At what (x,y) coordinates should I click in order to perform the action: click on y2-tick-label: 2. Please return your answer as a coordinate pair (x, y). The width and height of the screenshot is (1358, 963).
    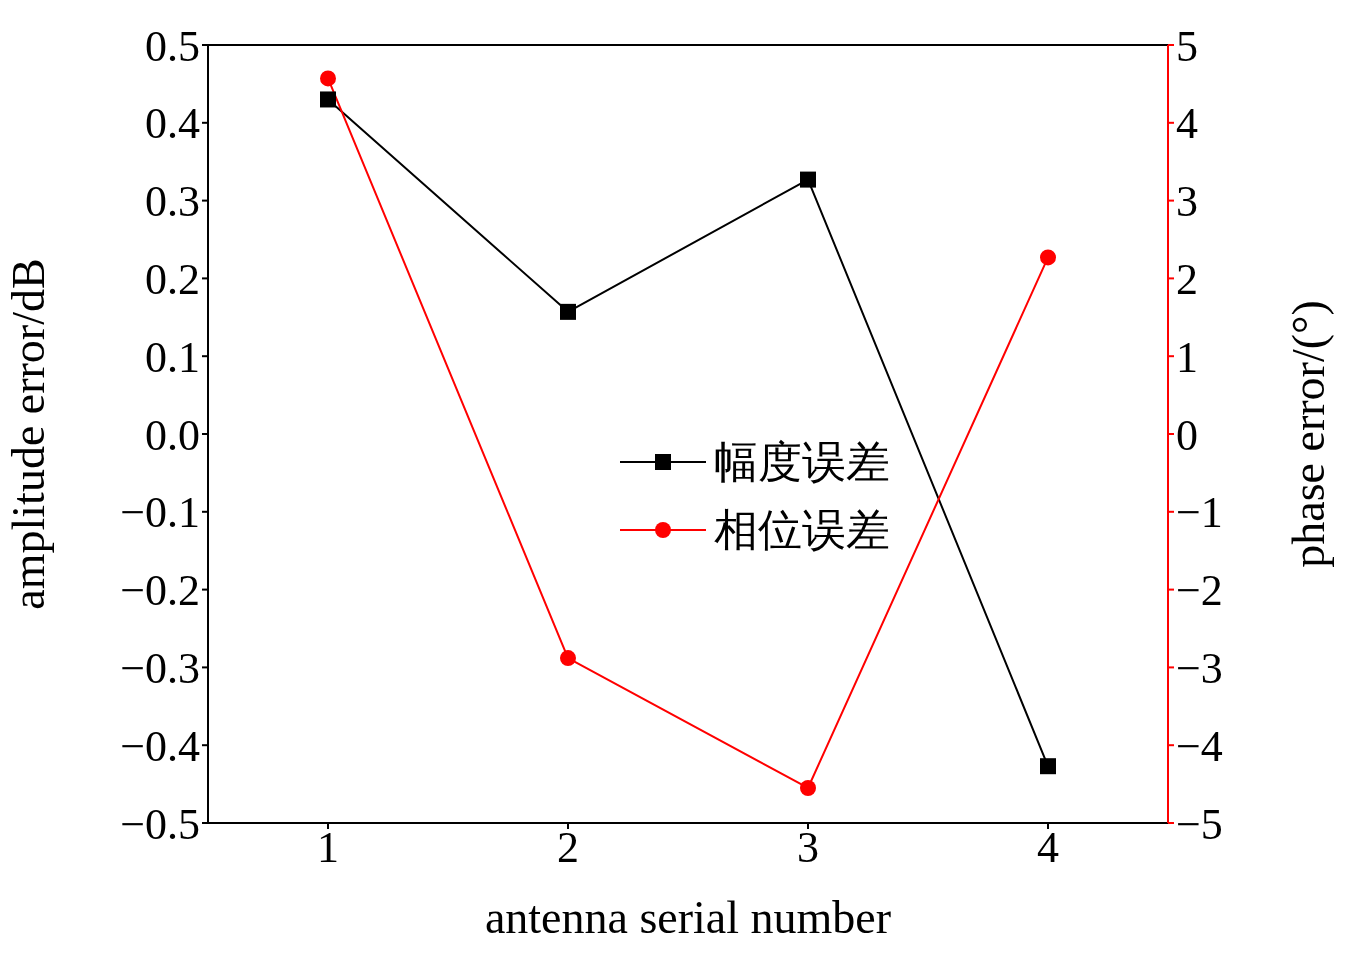
    Looking at the image, I should click on (1187, 280).